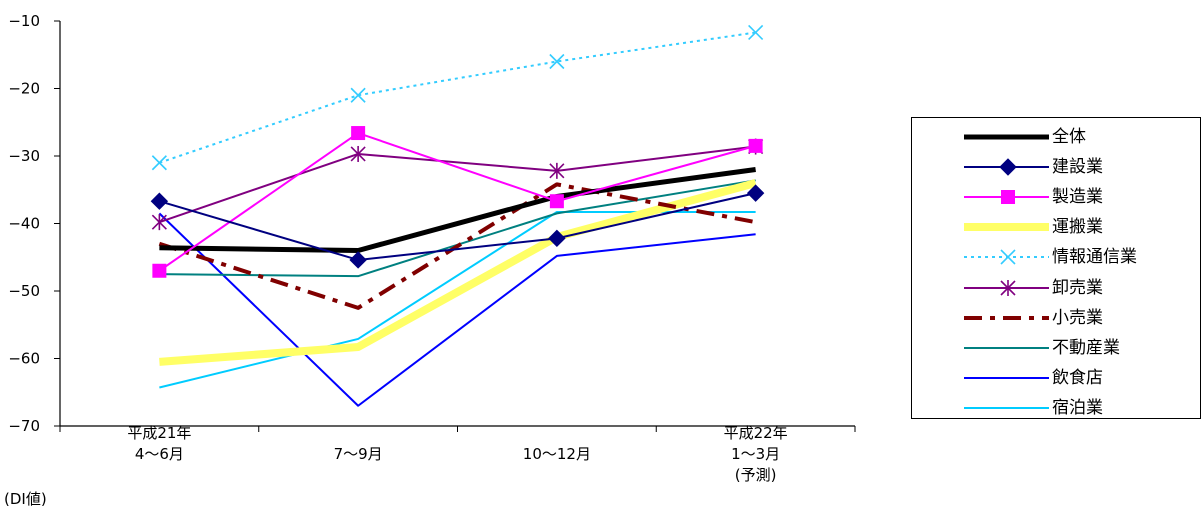  Describe the element at coordinates (24, 224) in the screenshot. I see `y-tick-label: −40` at that location.